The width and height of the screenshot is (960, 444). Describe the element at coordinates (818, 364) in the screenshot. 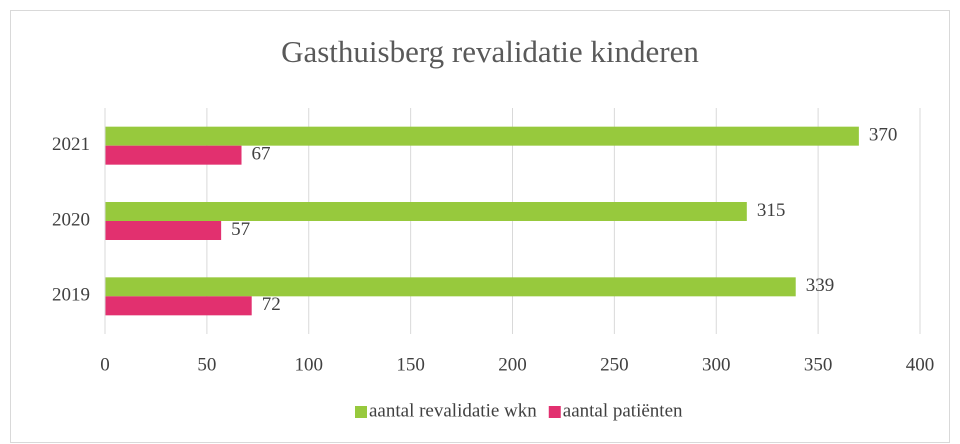

I see `x-tick-label: 350` at that location.